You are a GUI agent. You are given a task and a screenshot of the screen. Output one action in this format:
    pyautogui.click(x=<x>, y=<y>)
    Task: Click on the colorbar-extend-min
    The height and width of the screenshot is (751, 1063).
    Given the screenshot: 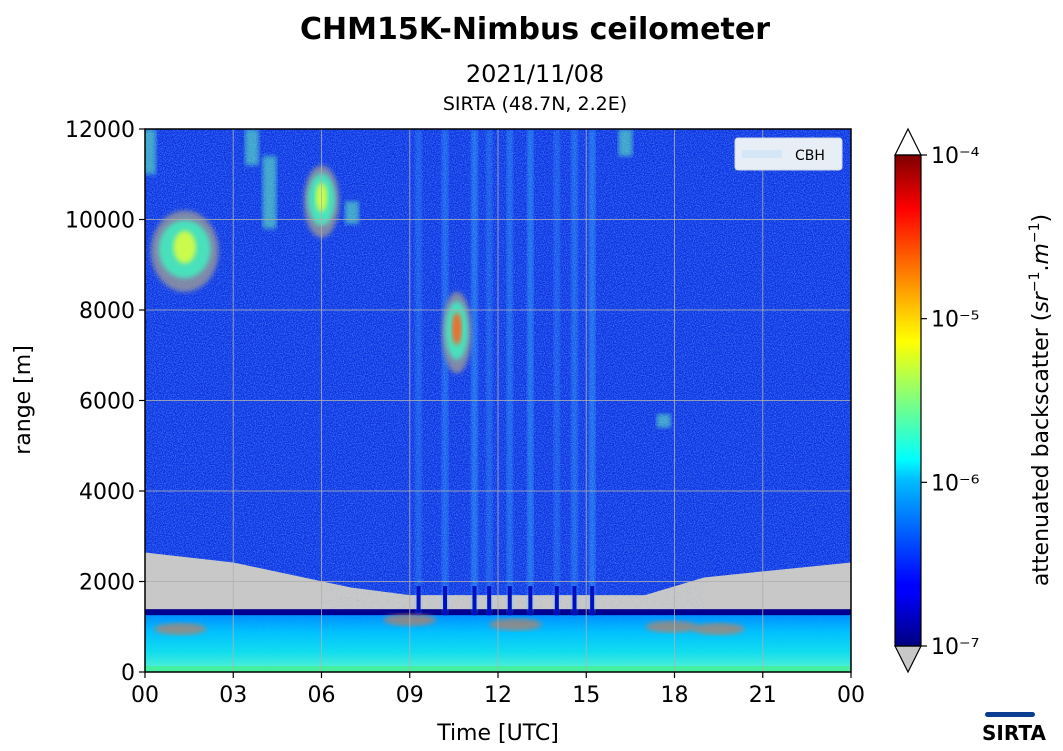 What is the action you would take?
    pyautogui.click(x=908, y=659)
    